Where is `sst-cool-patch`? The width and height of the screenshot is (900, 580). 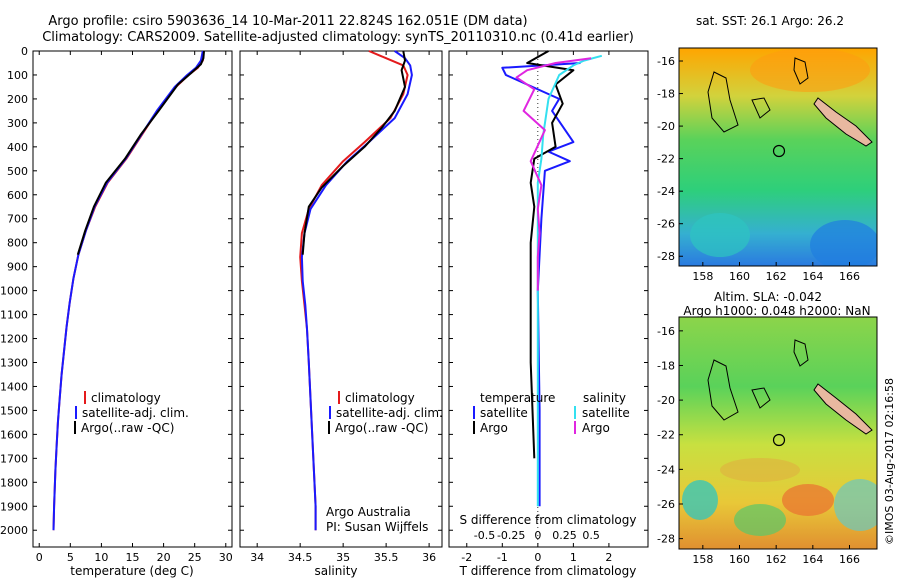 sst-cool-patch is located at coordinates (843, 243).